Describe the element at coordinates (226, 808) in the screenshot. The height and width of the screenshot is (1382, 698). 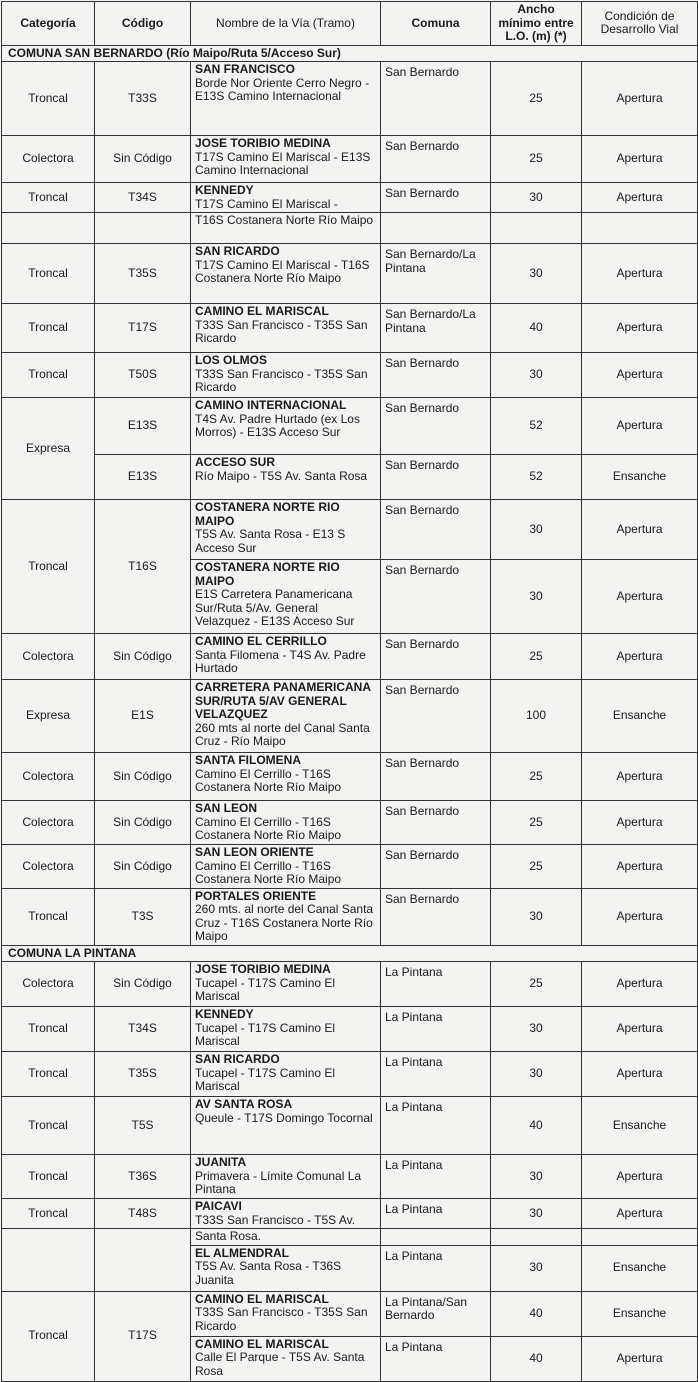
I see `via-name: SAN LEON` at that location.